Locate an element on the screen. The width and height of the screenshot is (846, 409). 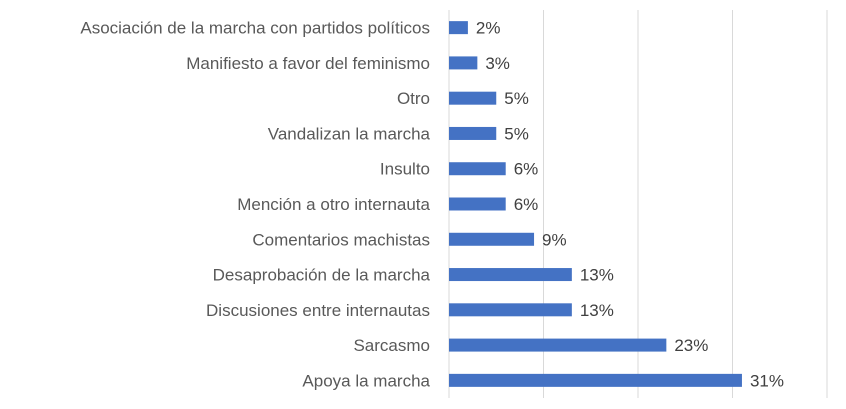
data-label: 9% is located at coordinates (554, 239).